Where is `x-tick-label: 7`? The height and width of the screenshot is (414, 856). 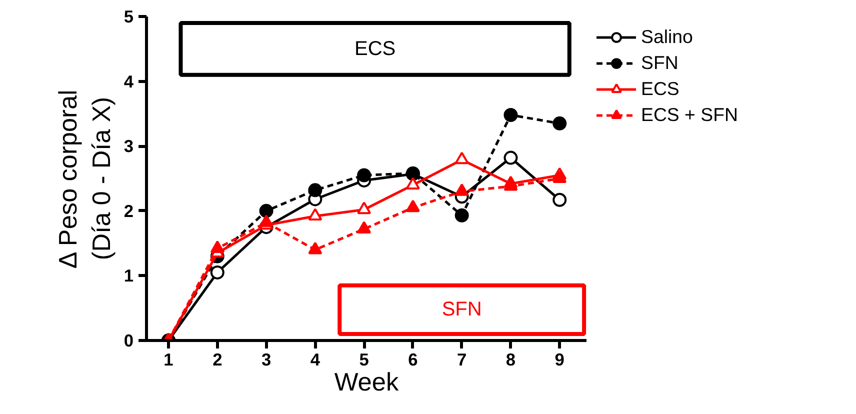
x-tick-label: 7 is located at coordinates (462, 360).